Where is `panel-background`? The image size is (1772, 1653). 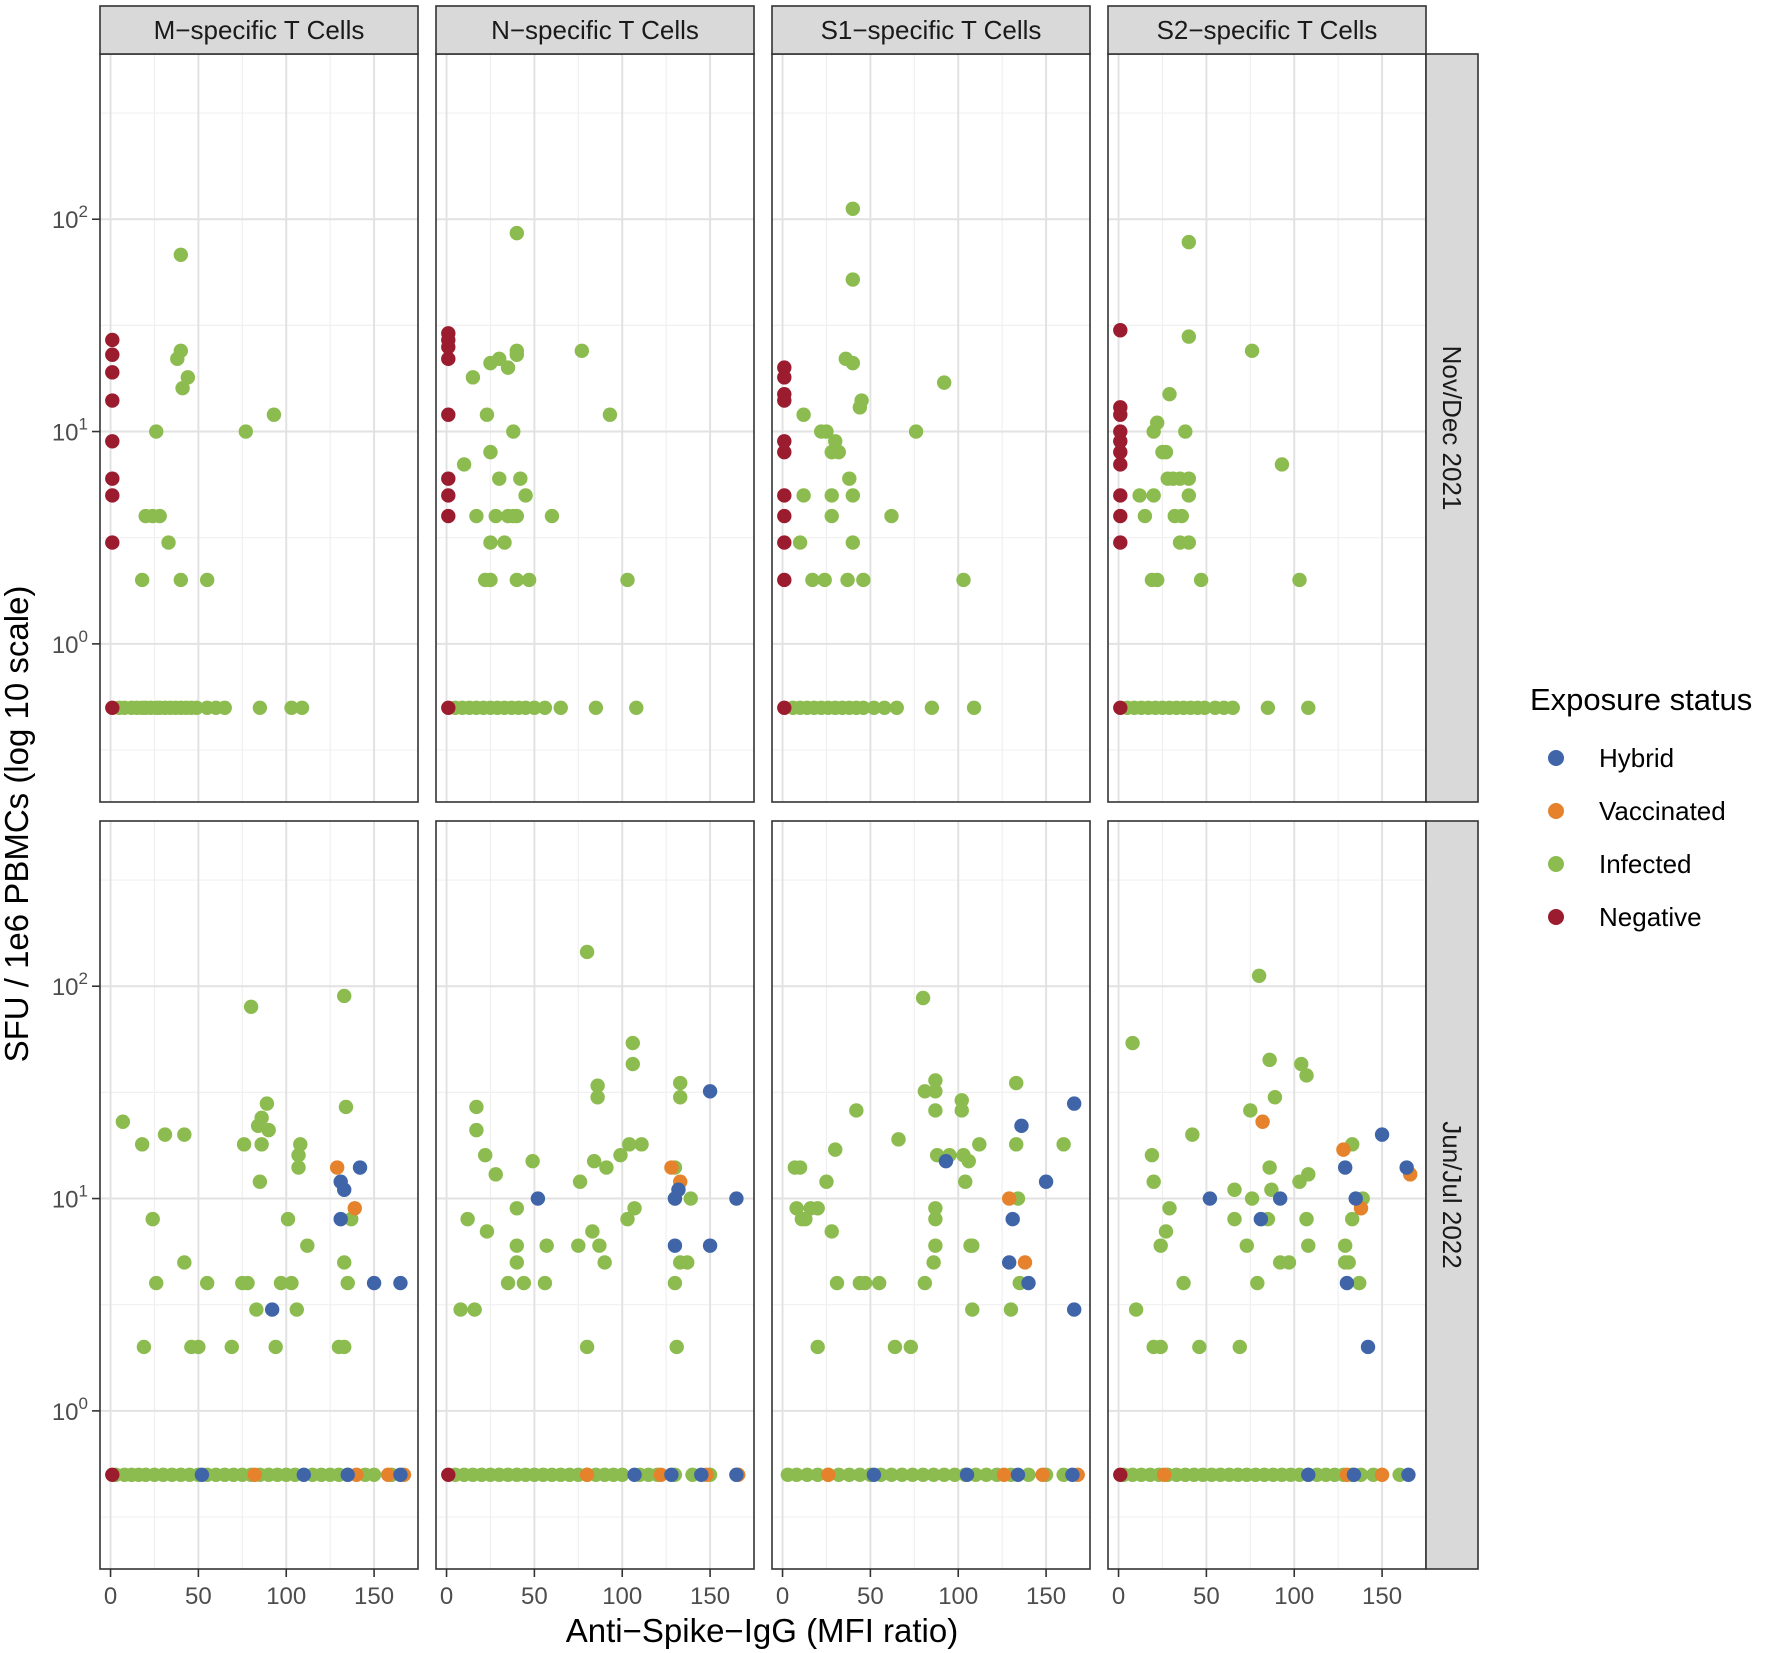 panel-background is located at coordinates (595, 428).